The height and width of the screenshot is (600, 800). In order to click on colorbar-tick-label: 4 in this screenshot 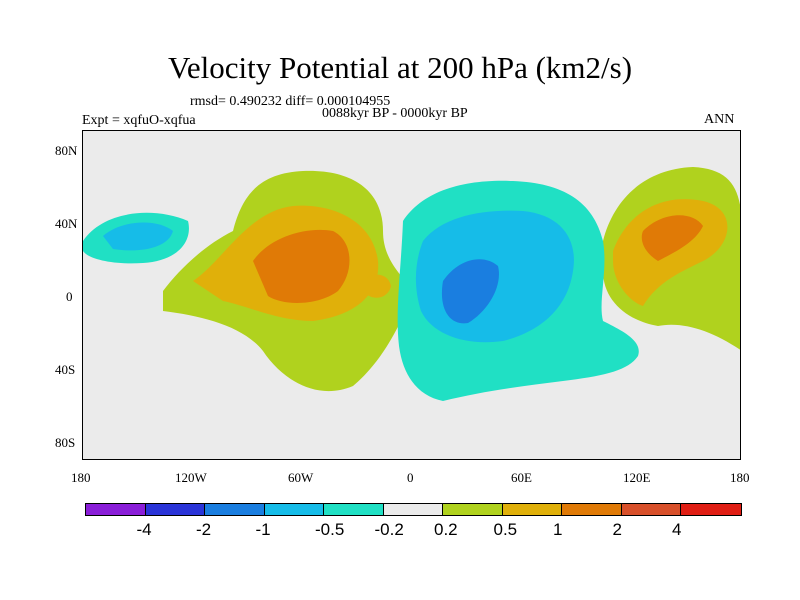, I will do `click(677, 529)`.